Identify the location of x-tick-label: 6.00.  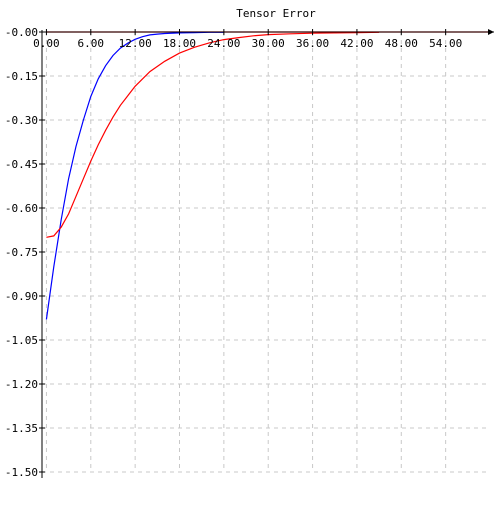
(91, 43).